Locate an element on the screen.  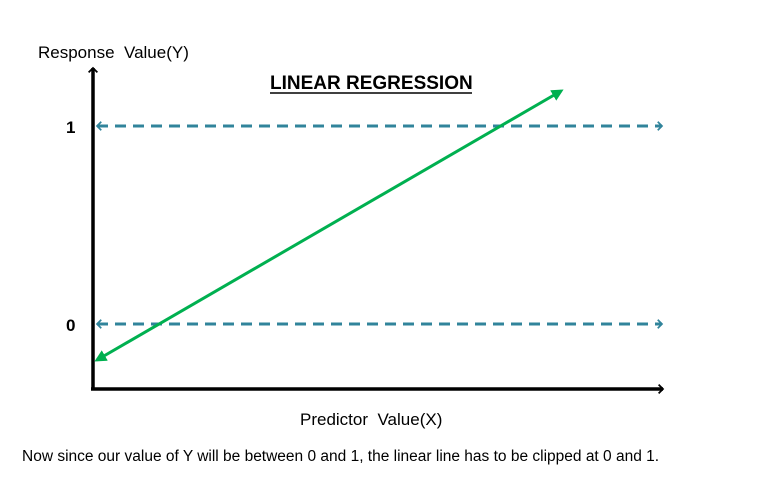
x-axis-label: Predictor Value(X) is located at coordinates (371, 419).